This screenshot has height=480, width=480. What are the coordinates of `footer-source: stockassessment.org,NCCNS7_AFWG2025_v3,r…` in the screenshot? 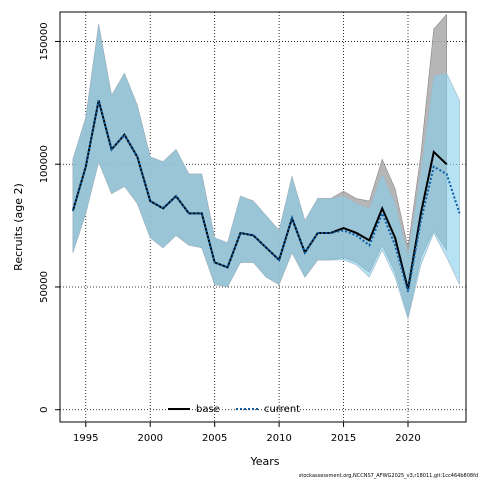 It's located at (388, 476).